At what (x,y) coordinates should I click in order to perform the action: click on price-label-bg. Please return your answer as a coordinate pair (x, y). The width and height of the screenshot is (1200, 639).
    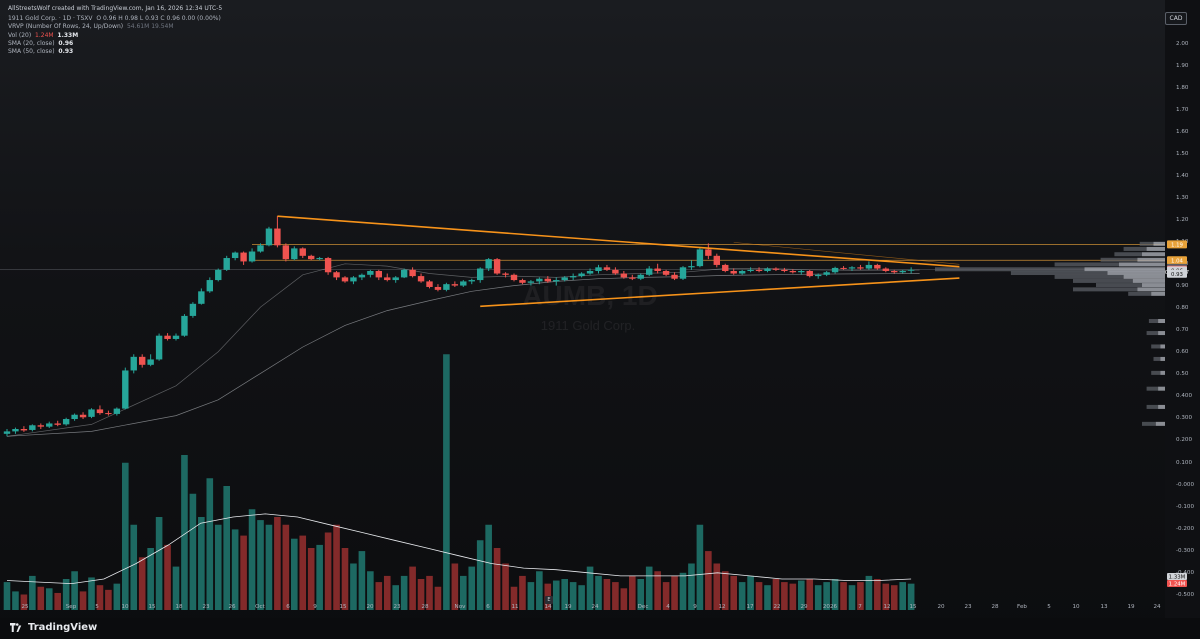
    Looking at the image, I should click on (1177, 273).